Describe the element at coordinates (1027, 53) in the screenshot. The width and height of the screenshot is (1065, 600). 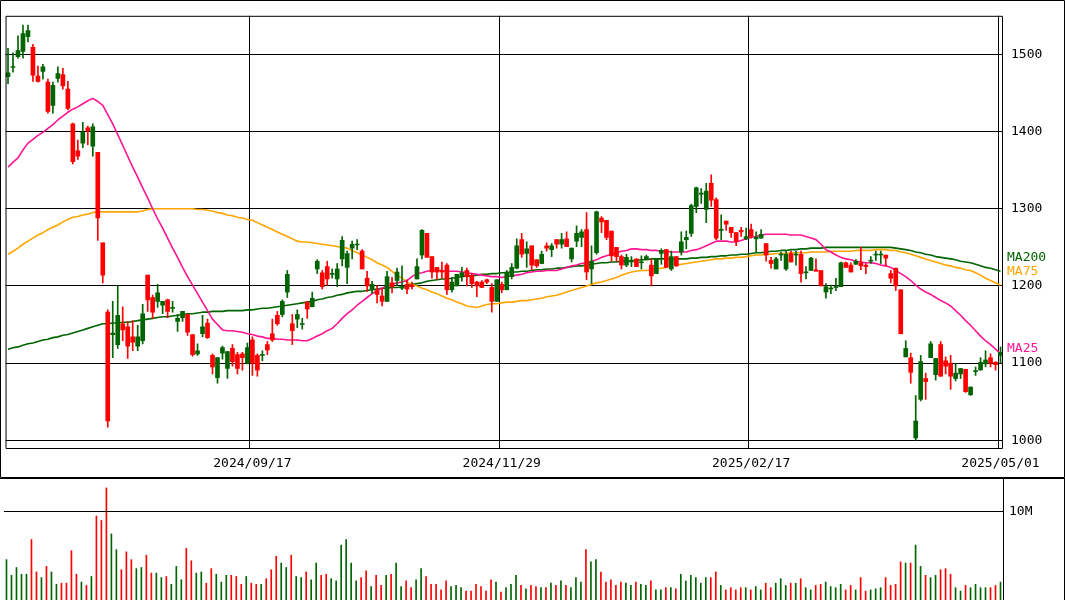
I see `y-tick-label: 1500` at that location.